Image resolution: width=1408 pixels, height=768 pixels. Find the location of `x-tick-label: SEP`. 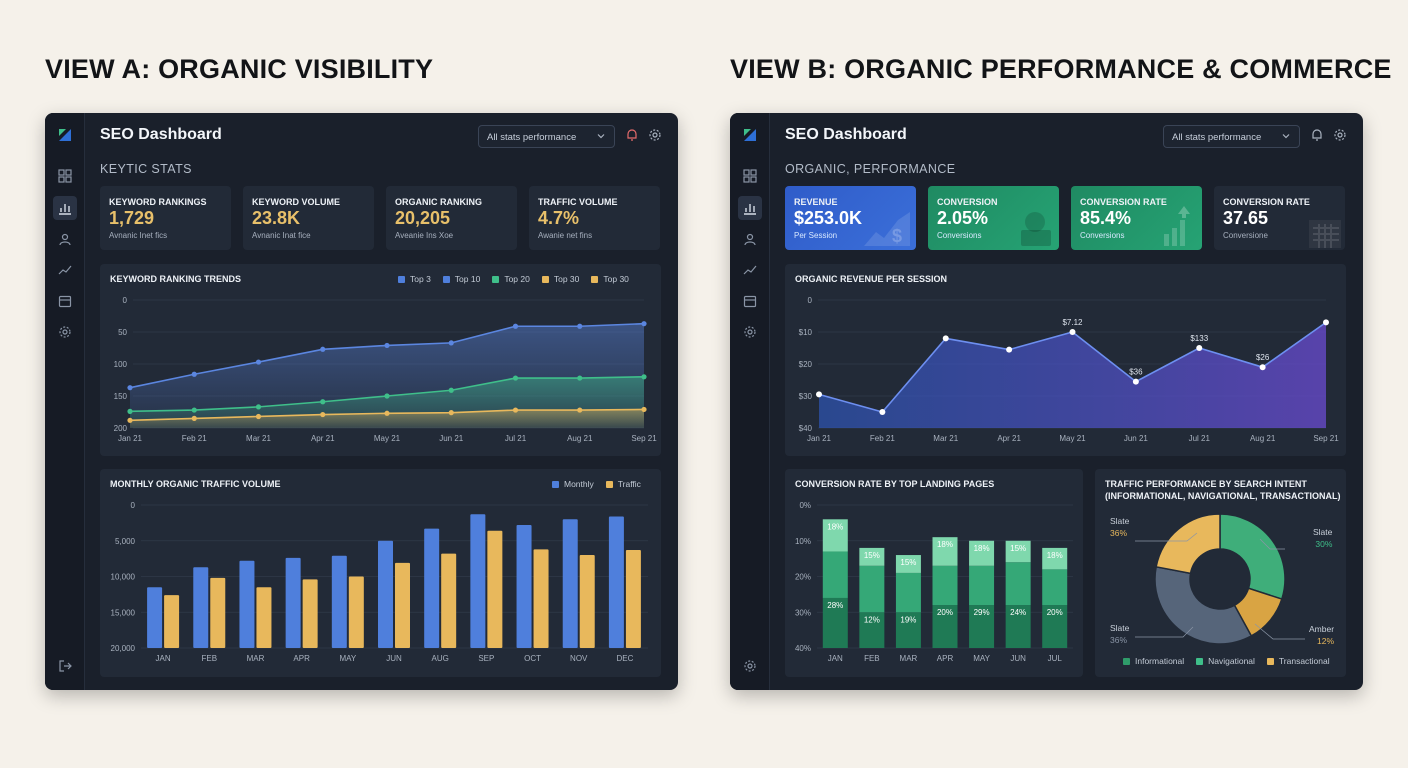

x-tick-label: SEP is located at coordinates (486, 658).